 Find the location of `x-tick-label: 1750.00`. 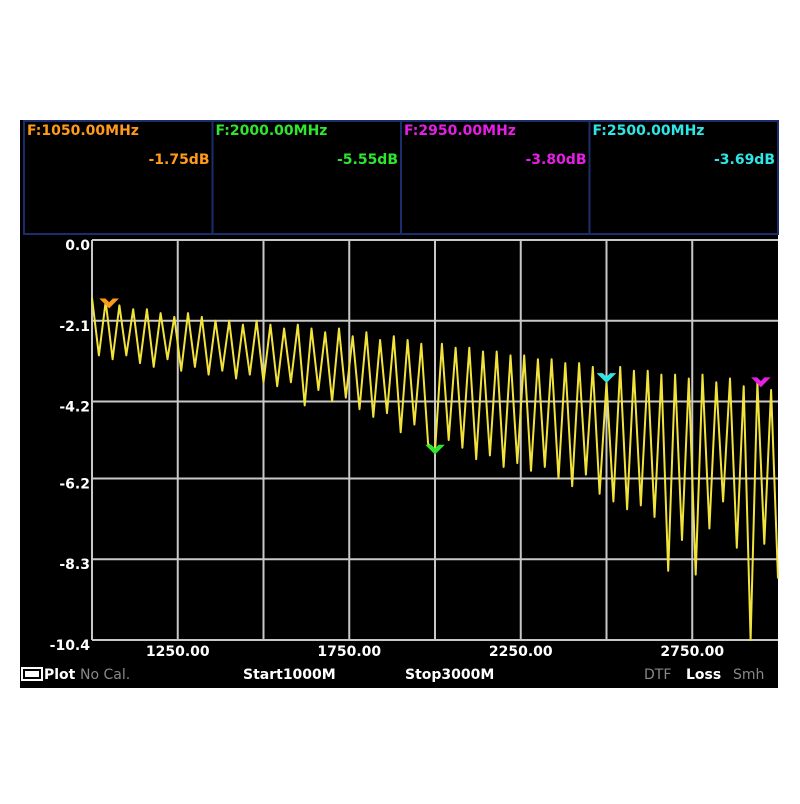

x-tick-label: 1750.00 is located at coordinates (349, 652).